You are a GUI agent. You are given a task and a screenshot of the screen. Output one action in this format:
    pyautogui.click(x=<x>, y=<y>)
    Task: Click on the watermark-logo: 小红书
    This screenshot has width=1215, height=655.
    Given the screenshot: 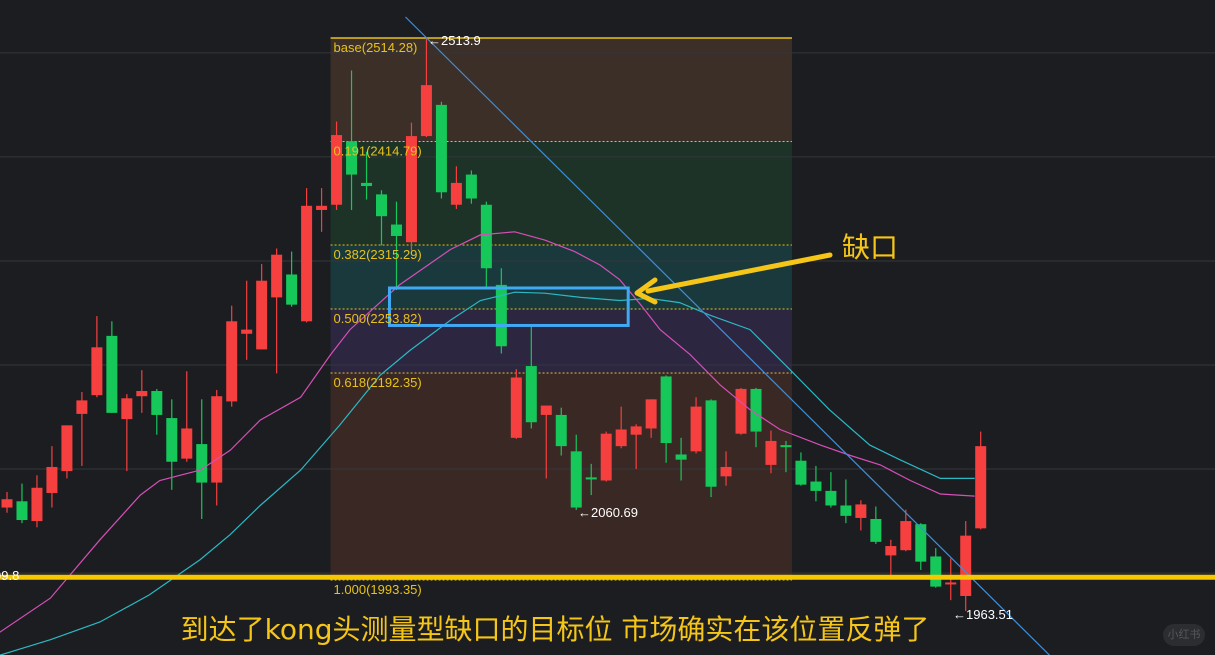 What is the action you would take?
    pyautogui.click(x=1184, y=635)
    